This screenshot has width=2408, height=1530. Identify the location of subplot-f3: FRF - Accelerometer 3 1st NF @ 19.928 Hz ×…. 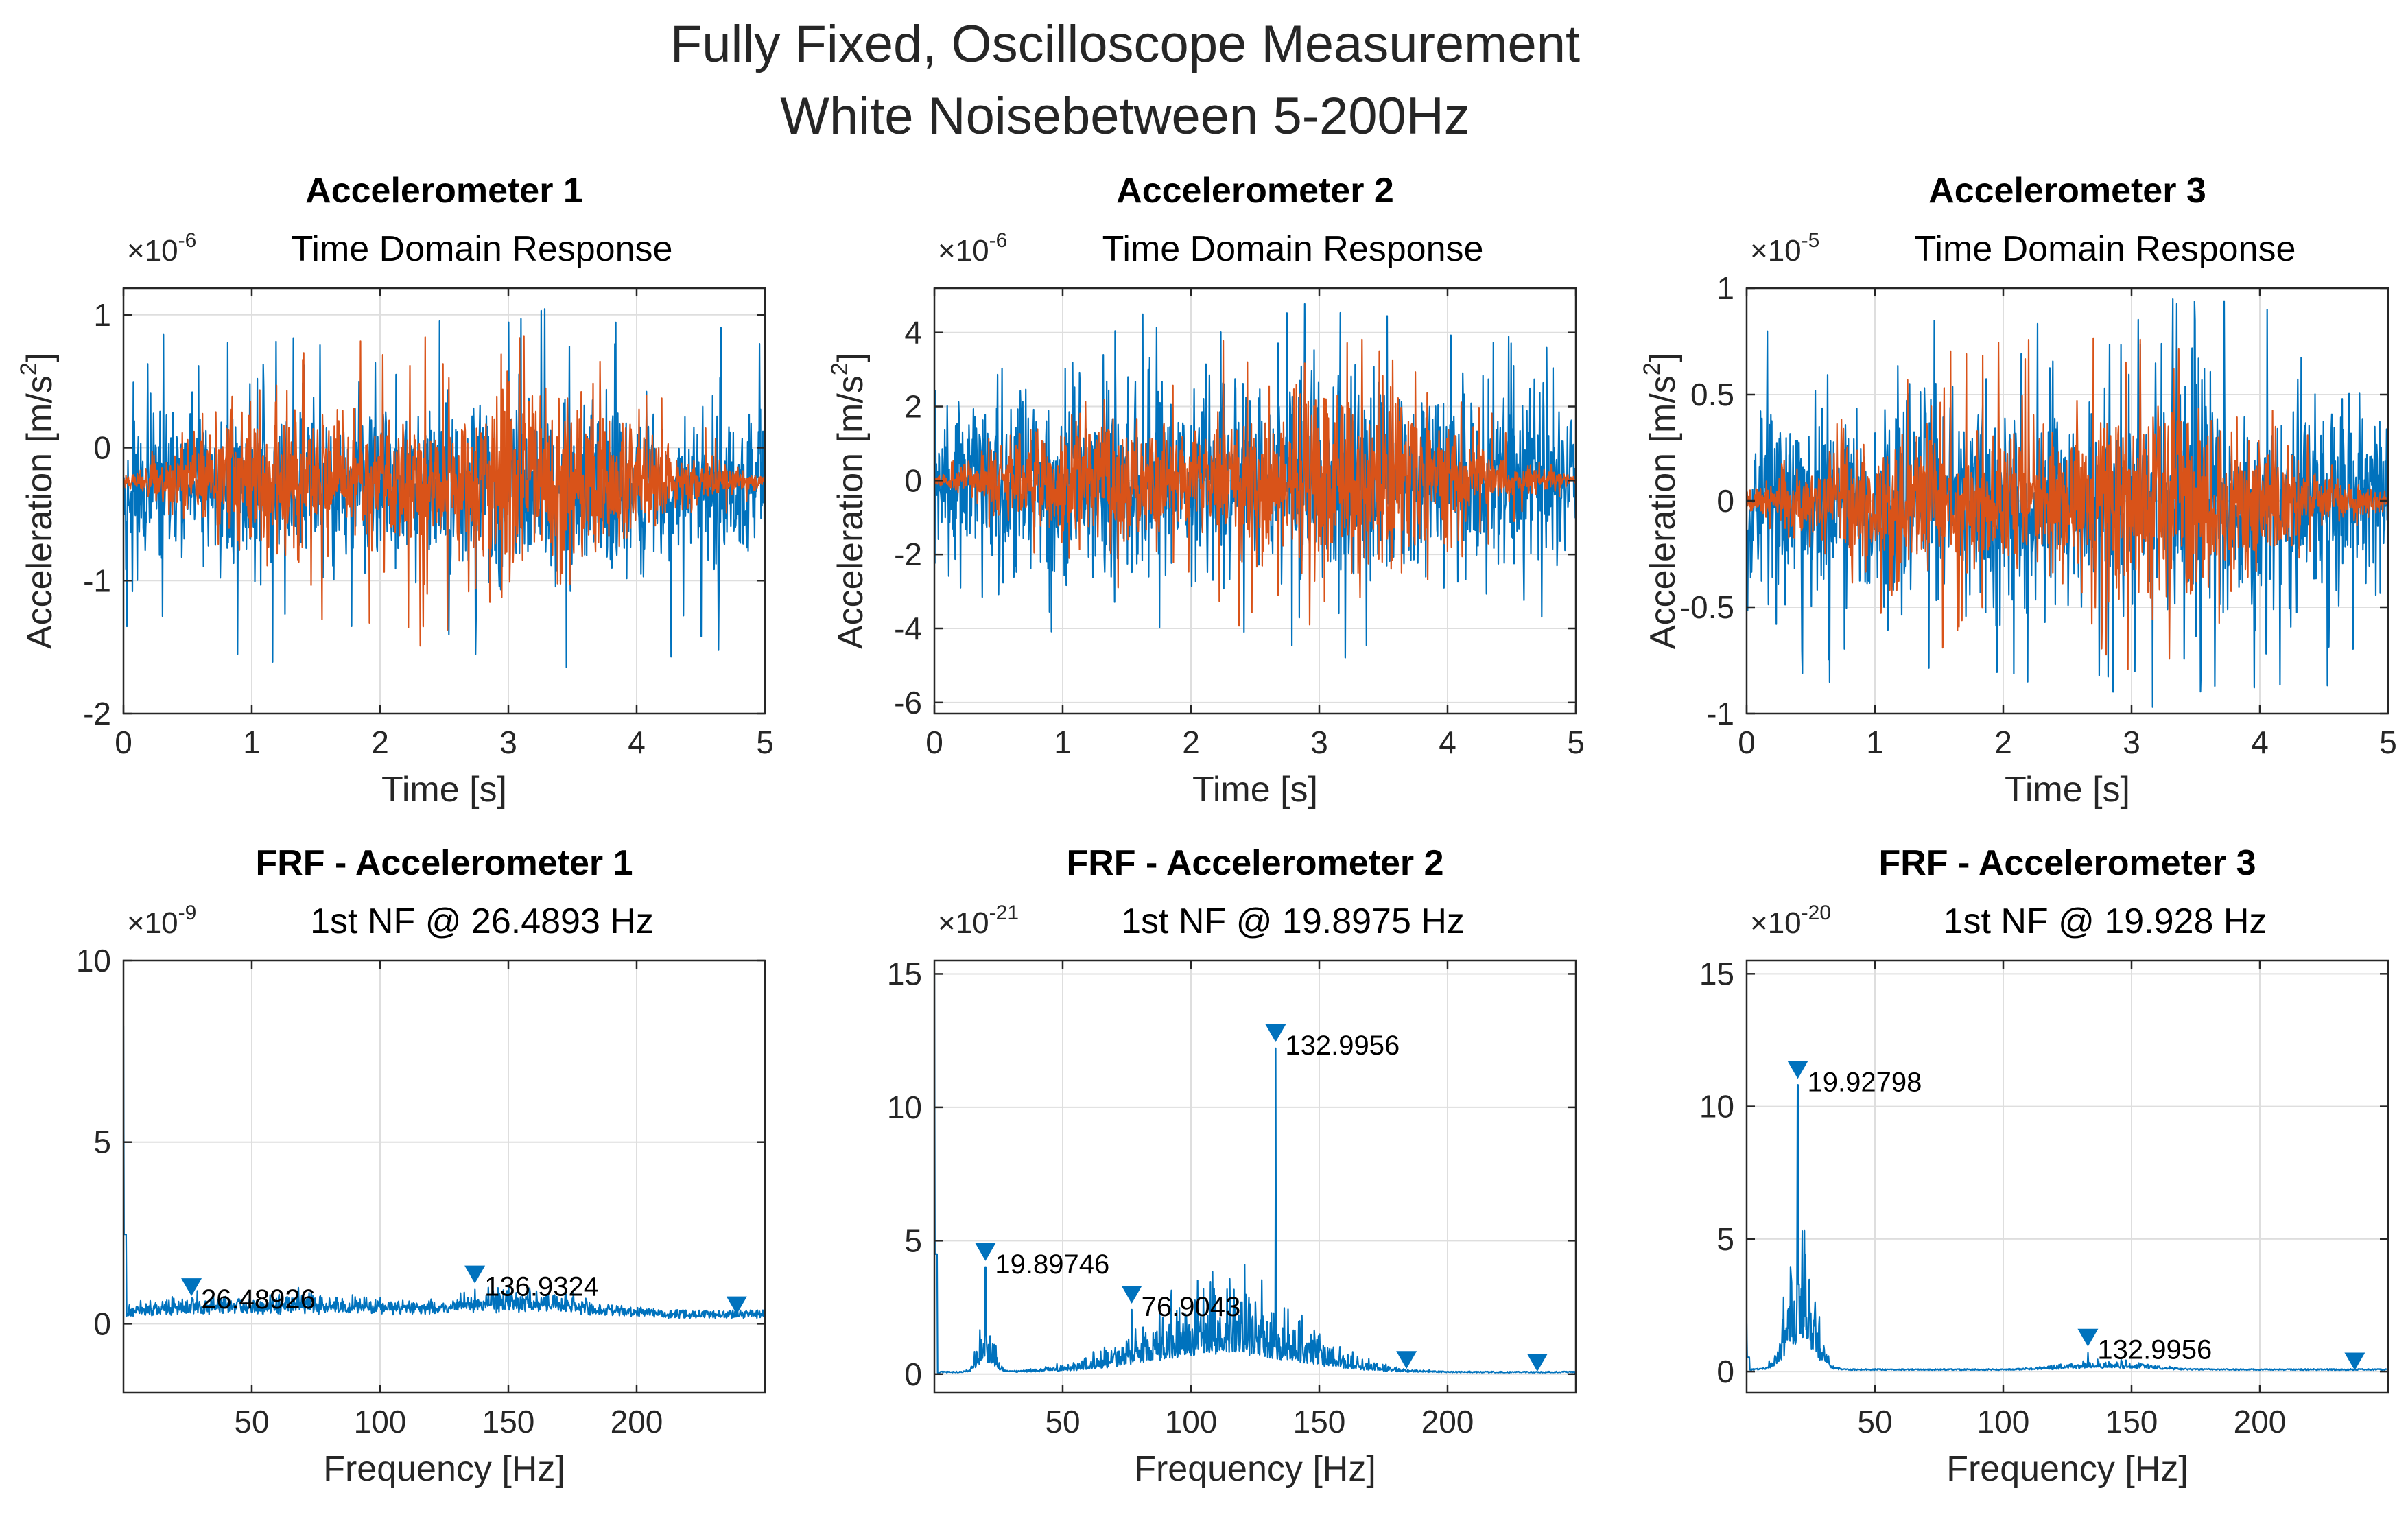
(2044, 1166).